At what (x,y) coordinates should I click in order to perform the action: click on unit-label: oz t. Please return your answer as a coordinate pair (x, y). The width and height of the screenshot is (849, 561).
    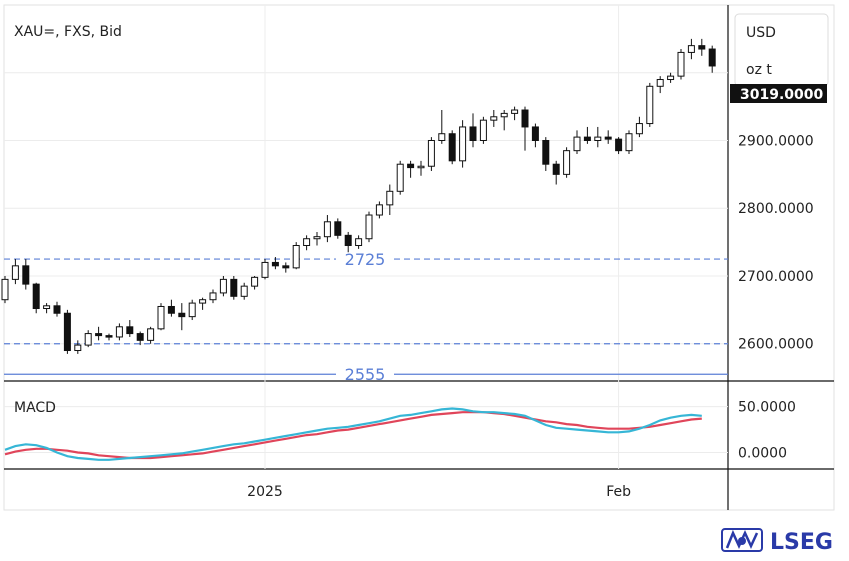
    Looking at the image, I should click on (759, 70).